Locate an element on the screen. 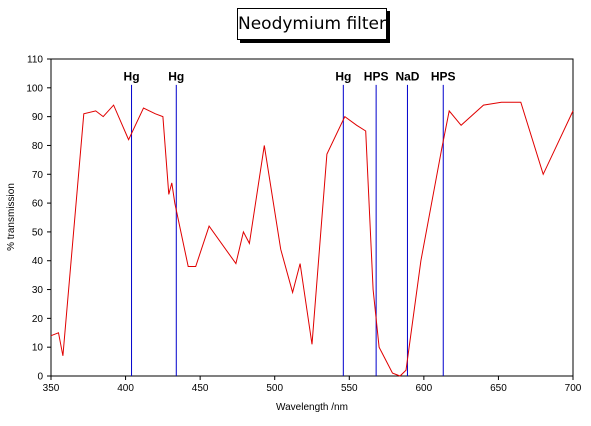 The width and height of the screenshot is (591, 426). x-axis-label: Wavelength /nm is located at coordinates (312, 407).